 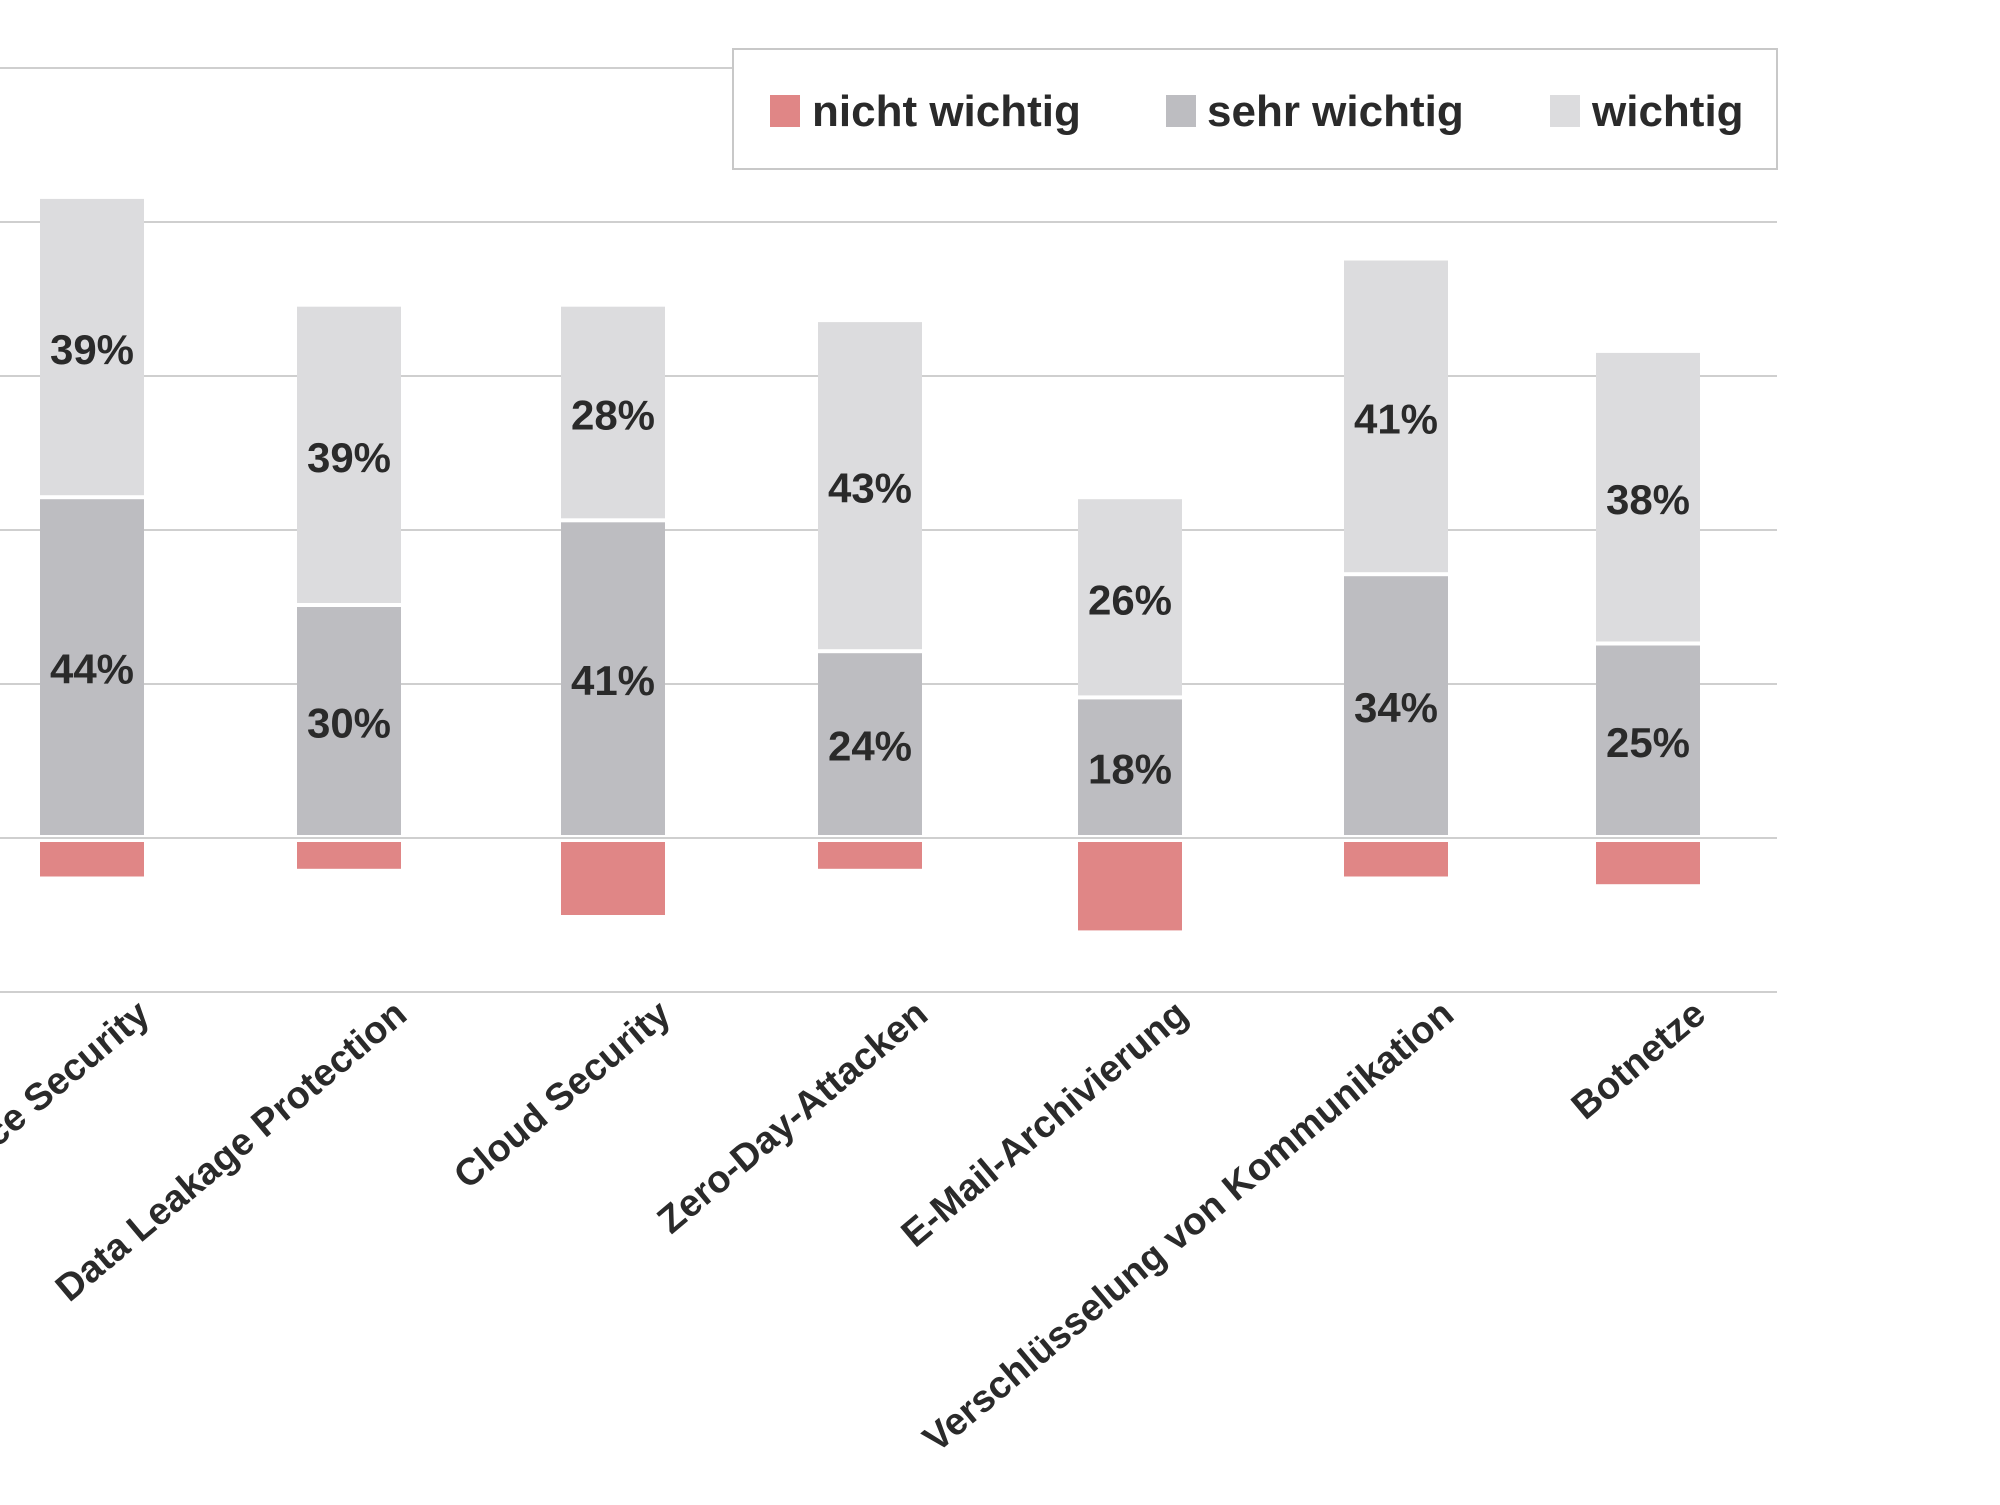 What do you see at coordinates (79, 1100) in the screenshot?
I see `category-label-0: Device Security` at bounding box center [79, 1100].